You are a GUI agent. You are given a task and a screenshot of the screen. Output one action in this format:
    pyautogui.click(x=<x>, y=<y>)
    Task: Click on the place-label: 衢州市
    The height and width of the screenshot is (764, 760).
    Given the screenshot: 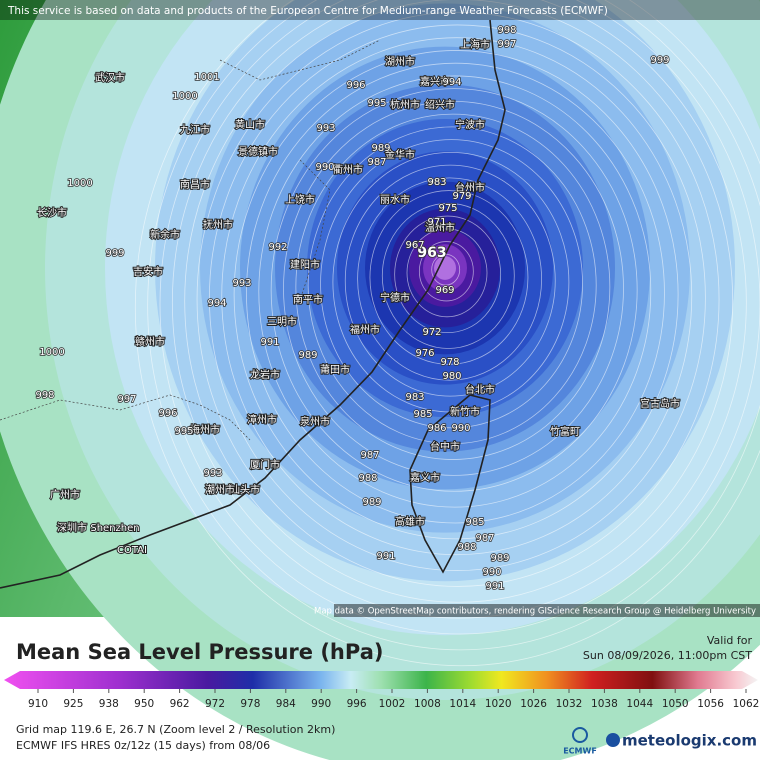 What is the action you would take?
    pyautogui.click(x=348, y=169)
    